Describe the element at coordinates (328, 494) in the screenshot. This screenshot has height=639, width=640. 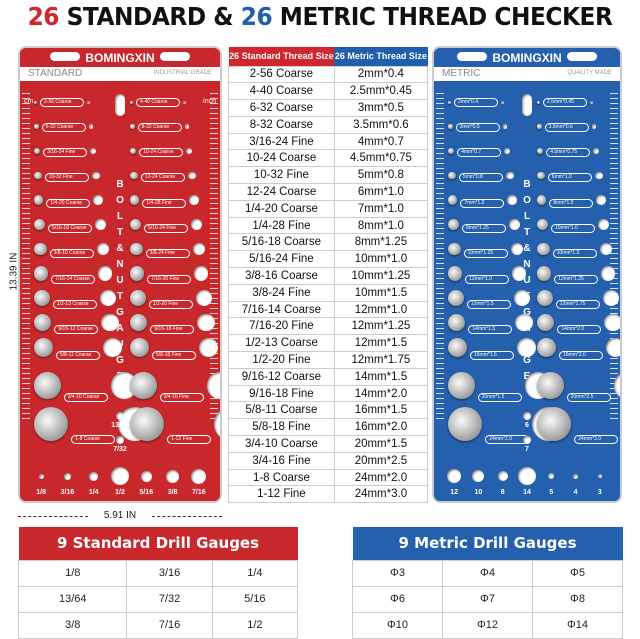
I see `table-row: 1-12 Fine 24mm*3.0` at that location.